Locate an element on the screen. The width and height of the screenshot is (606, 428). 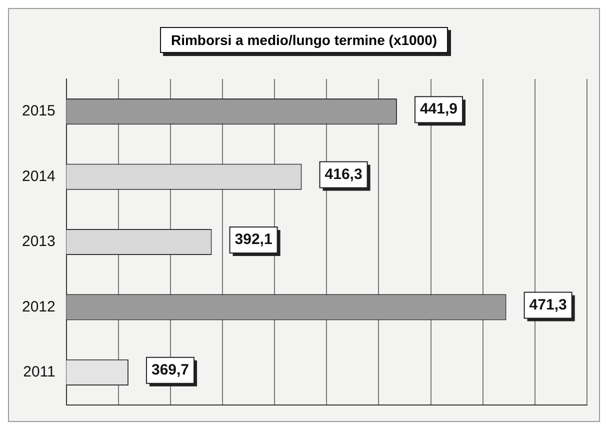
y-tick-label: 2013 is located at coordinates (39, 241).